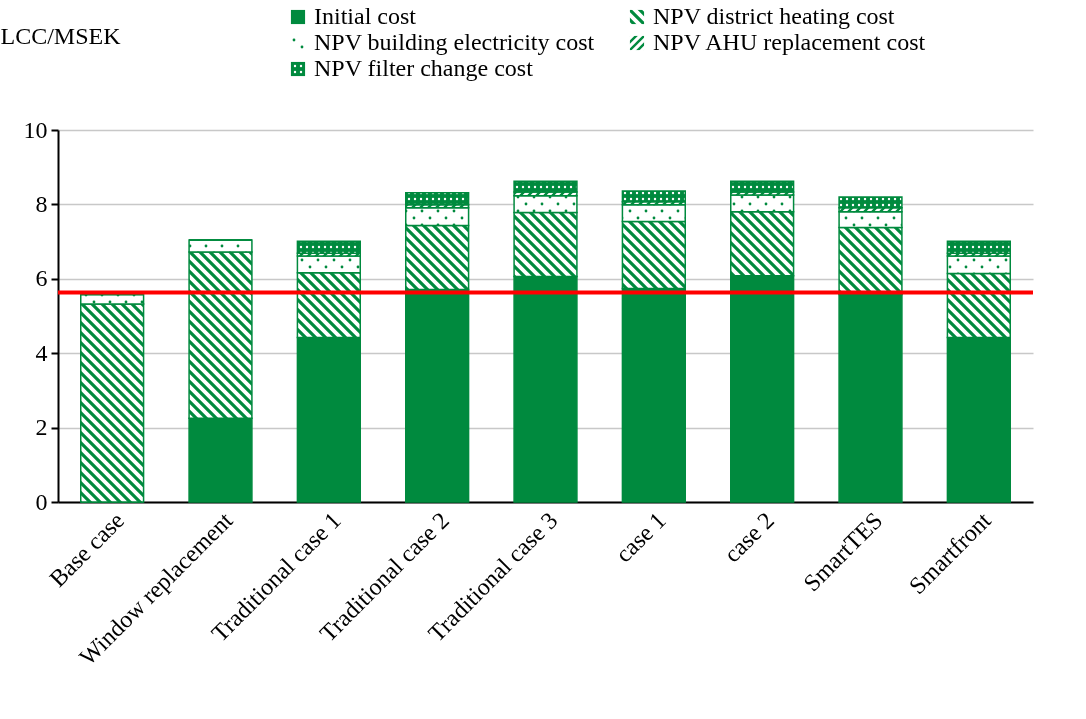 This screenshot has width=1086, height=719. I want to click on y-tick-label: 8, so click(41, 203).